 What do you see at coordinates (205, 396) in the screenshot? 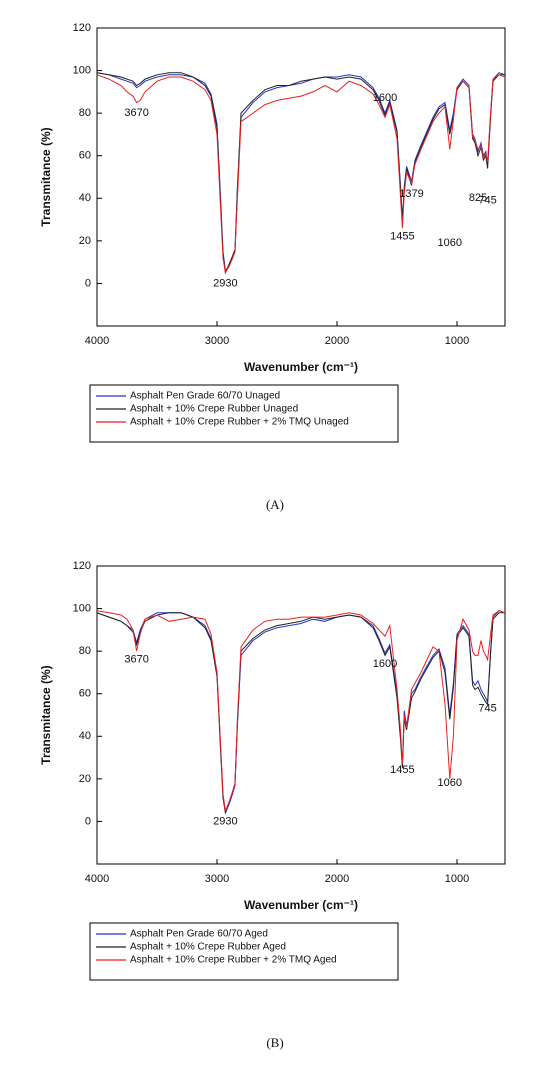
I see `legend-label: Asphalt Pen Grade 60/70 Unaged` at bounding box center [205, 396].